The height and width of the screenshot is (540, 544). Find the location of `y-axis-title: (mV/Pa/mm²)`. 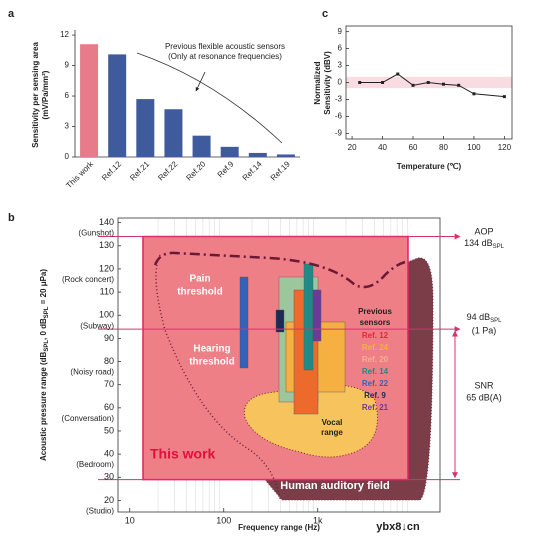

y-axis-title: (mV/Pa/mm²) is located at coordinates (45, 94).